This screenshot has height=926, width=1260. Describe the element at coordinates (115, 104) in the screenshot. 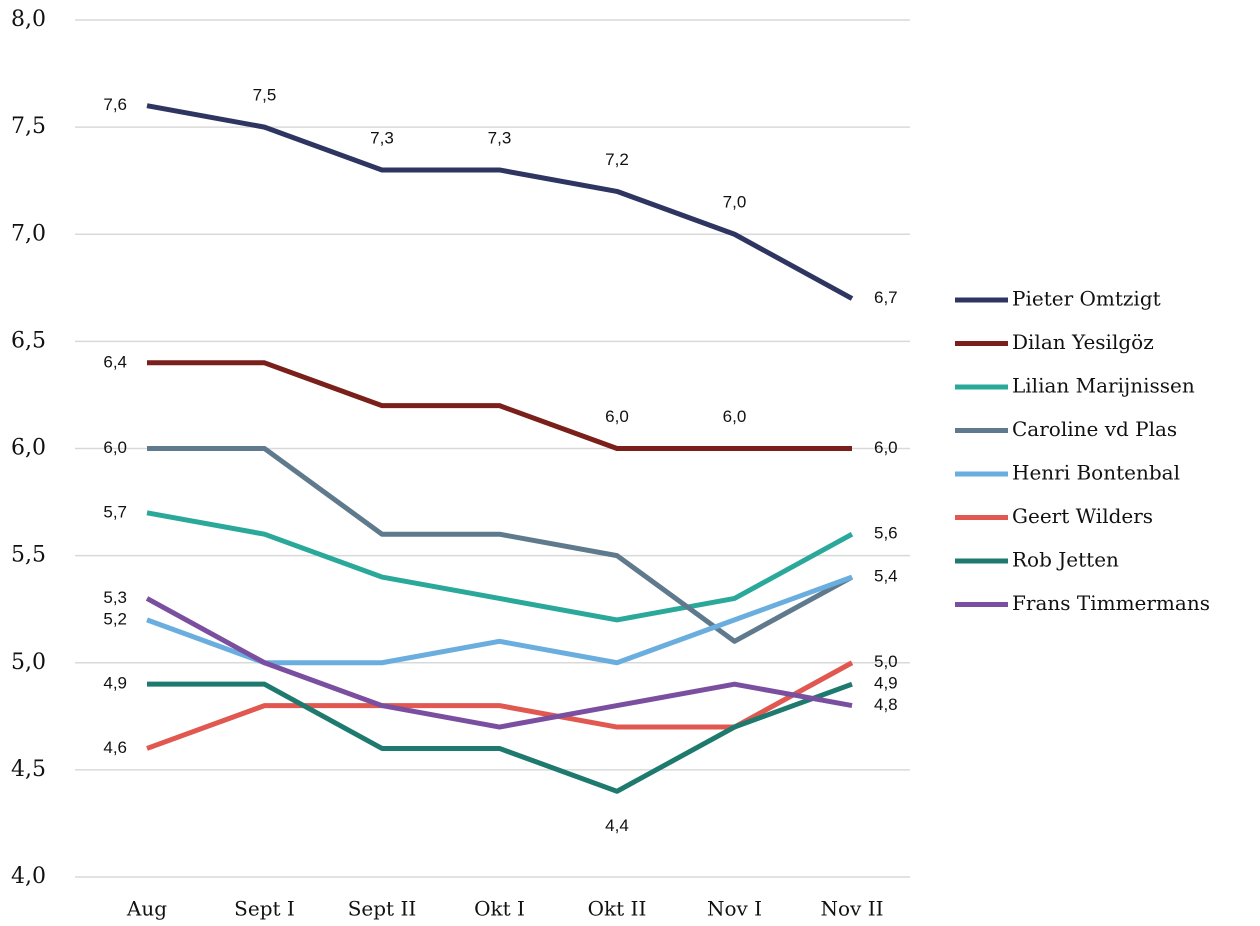

I see `data-label: 7,6` at that location.